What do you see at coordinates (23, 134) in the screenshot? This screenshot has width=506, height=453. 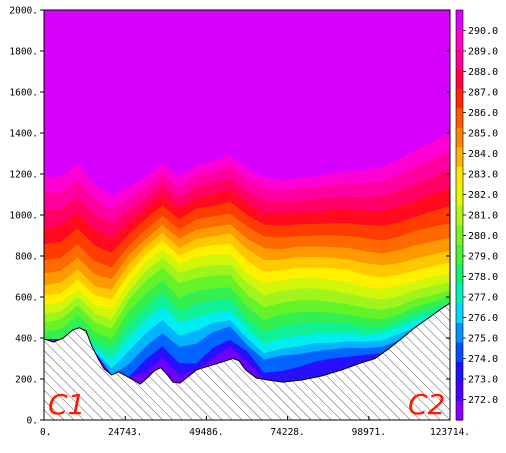 I see `y-tick-label: 1400.` at bounding box center [23, 134].